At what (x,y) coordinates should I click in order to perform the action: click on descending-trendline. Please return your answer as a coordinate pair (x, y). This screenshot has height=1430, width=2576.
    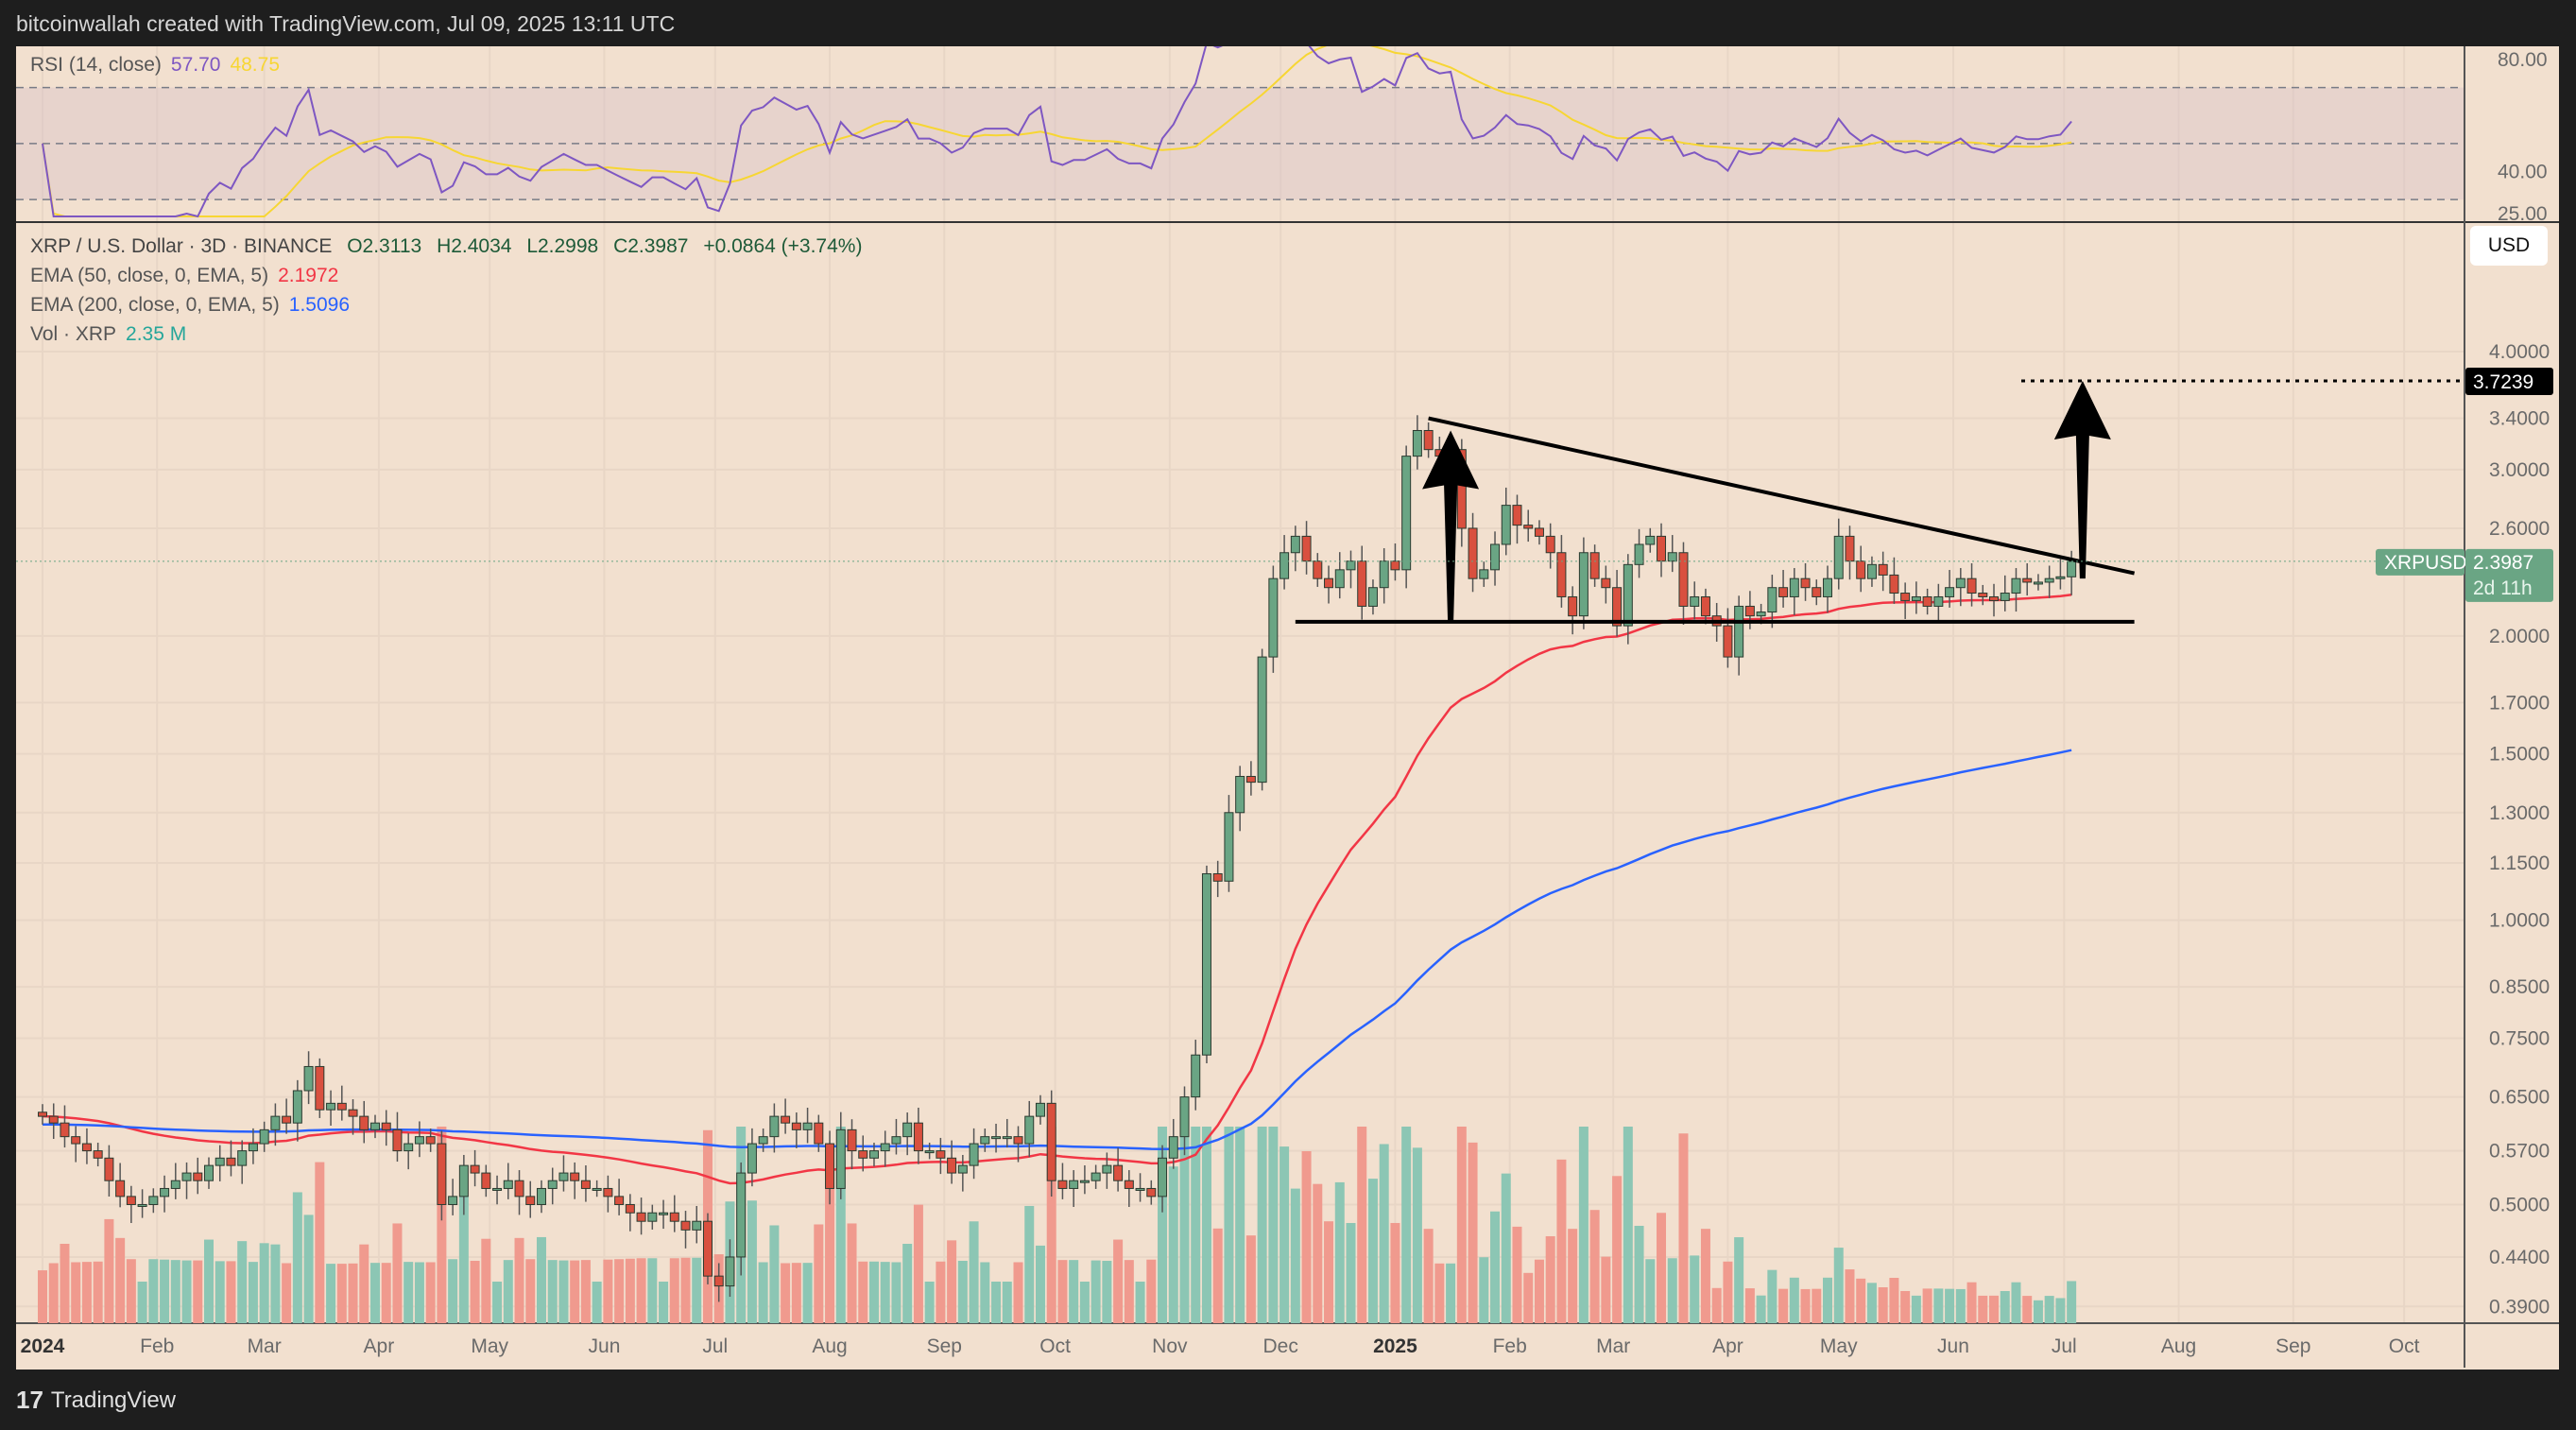
    Looking at the image, I should click on (1782, 496).